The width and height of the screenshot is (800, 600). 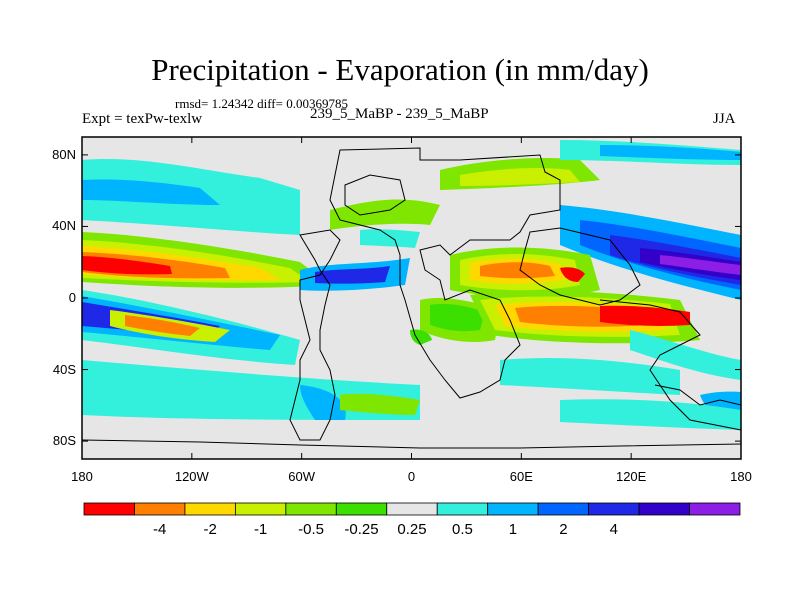 I want to click on colorbar-label: -0.25, so click(x=361, y=529).